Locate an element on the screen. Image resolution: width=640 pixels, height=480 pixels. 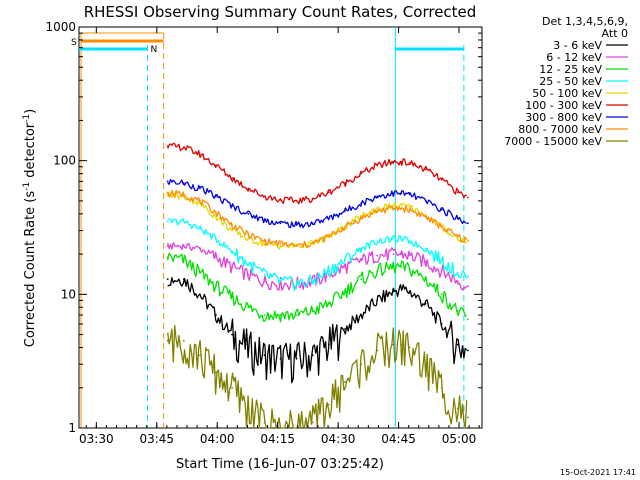
y-axis-label-part-1: Corrected Count Rate (s is located at coordinates (30, 269).